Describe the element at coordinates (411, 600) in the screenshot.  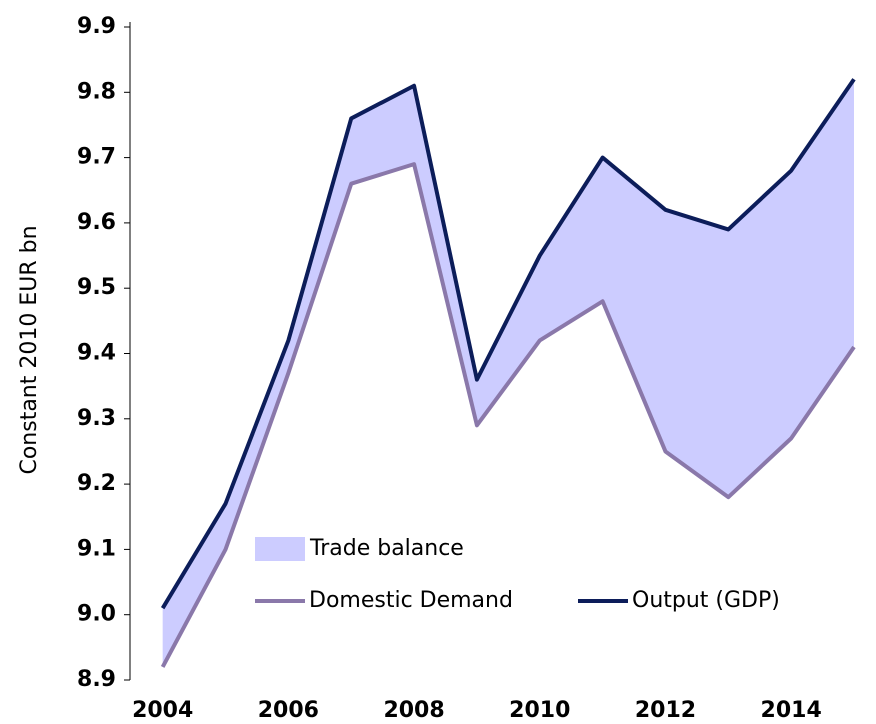
I see `legend-label: Domestic Demand` at that location.